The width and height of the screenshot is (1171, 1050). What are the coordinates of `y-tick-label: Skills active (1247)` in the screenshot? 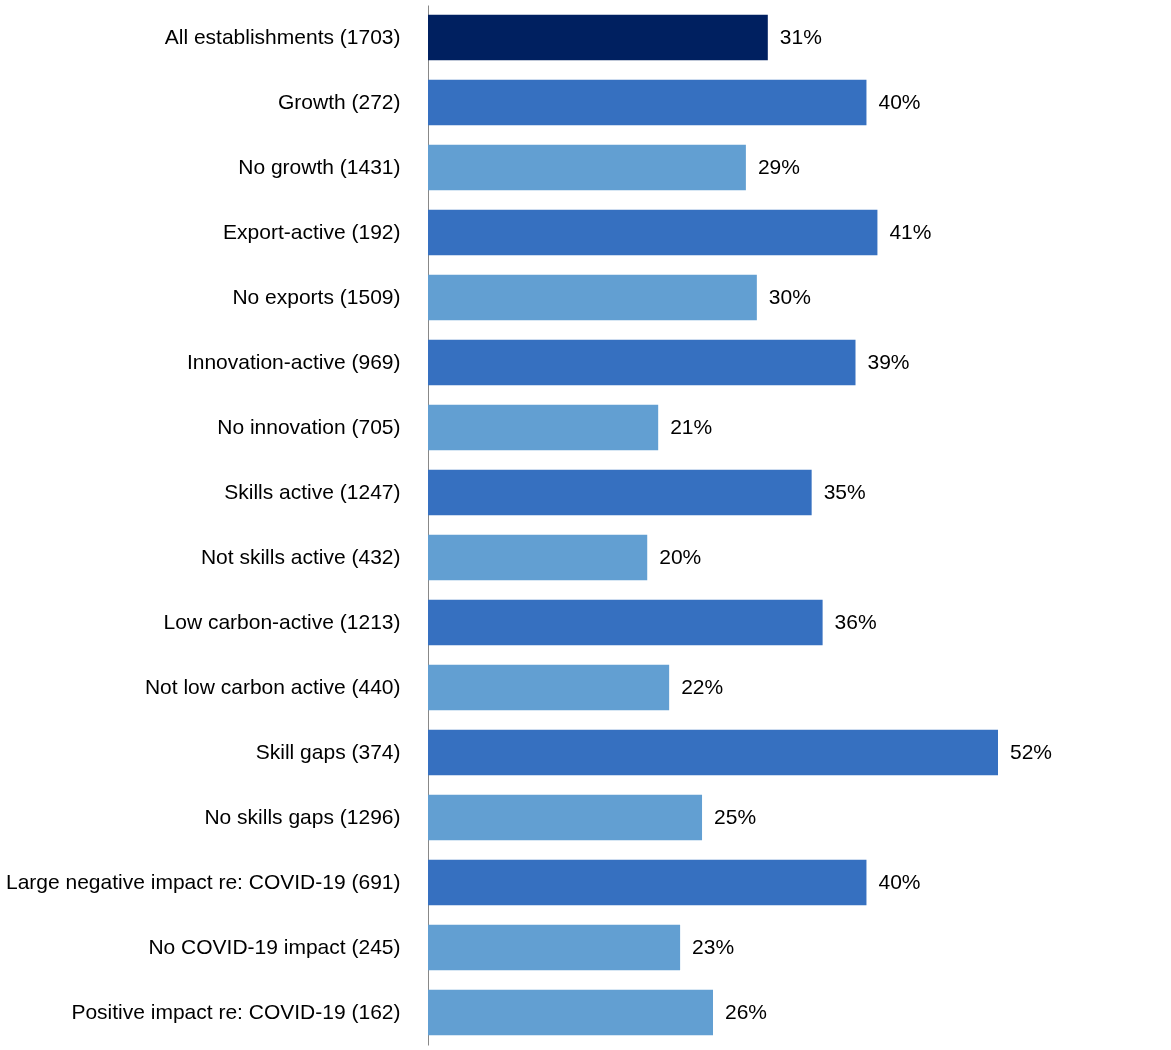 It's located at (312, 491).